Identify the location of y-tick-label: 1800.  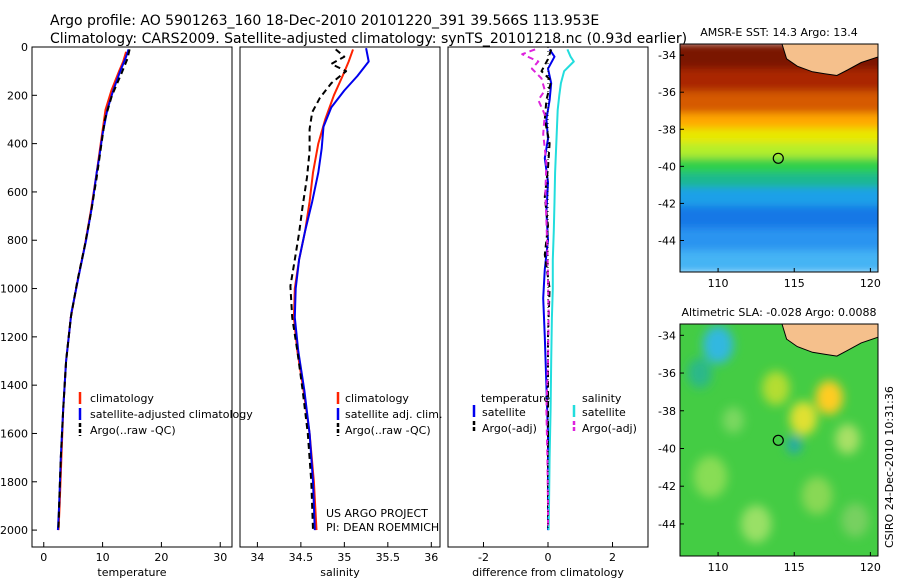
(14, 482).